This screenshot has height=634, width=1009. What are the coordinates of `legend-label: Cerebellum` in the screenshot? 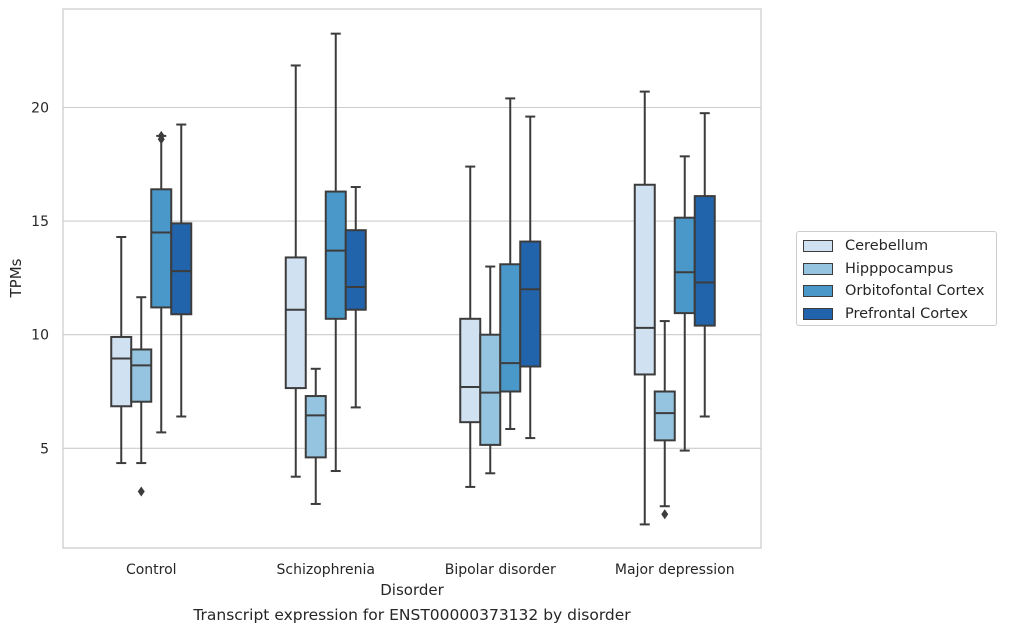 It's located at (887, 246).